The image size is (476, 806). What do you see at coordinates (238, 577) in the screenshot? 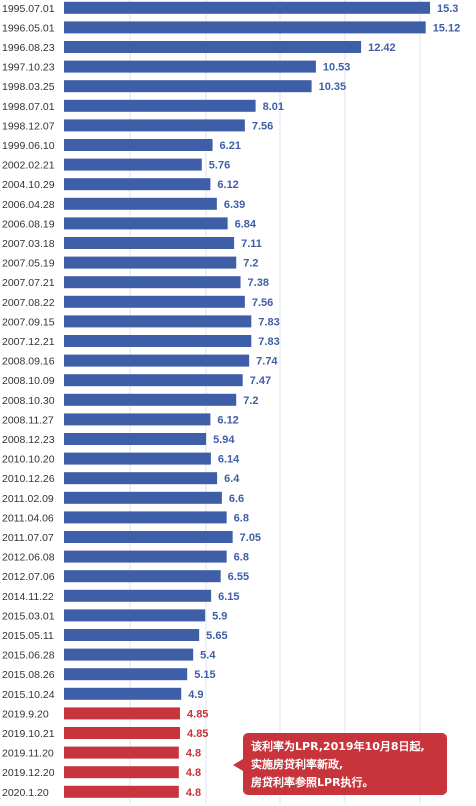
I see `value-label-29: 6.55` at bounding box center [238, 577].